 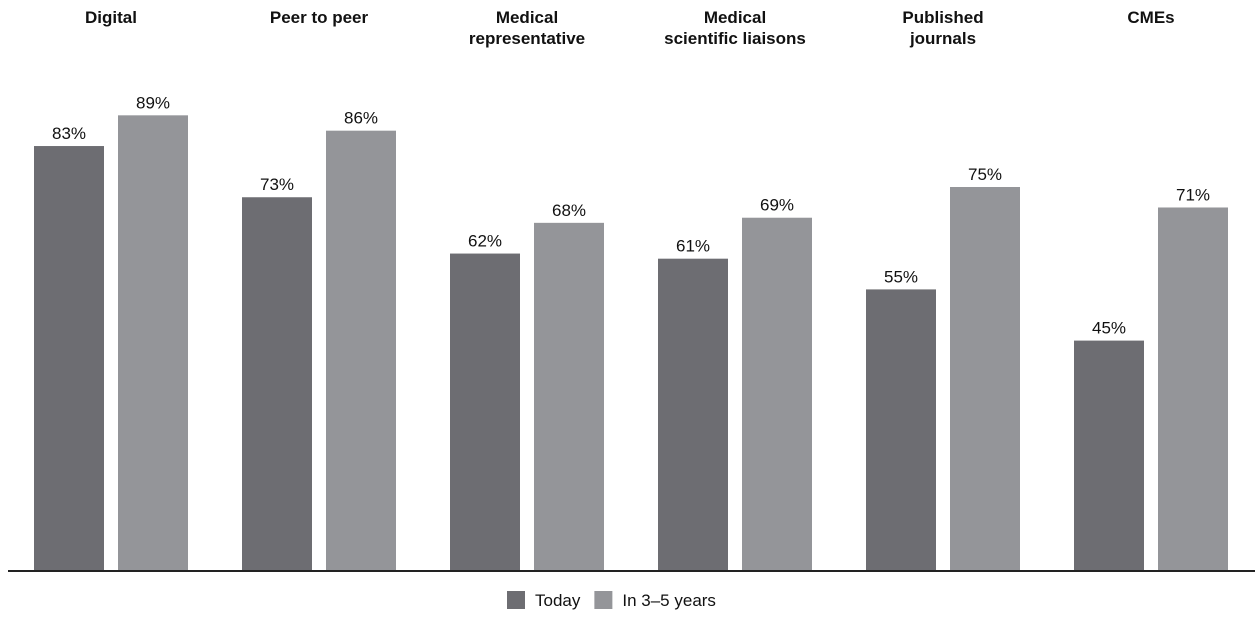 I want to click on legend: Today In 3–5 years, so click(x=611, y=600).